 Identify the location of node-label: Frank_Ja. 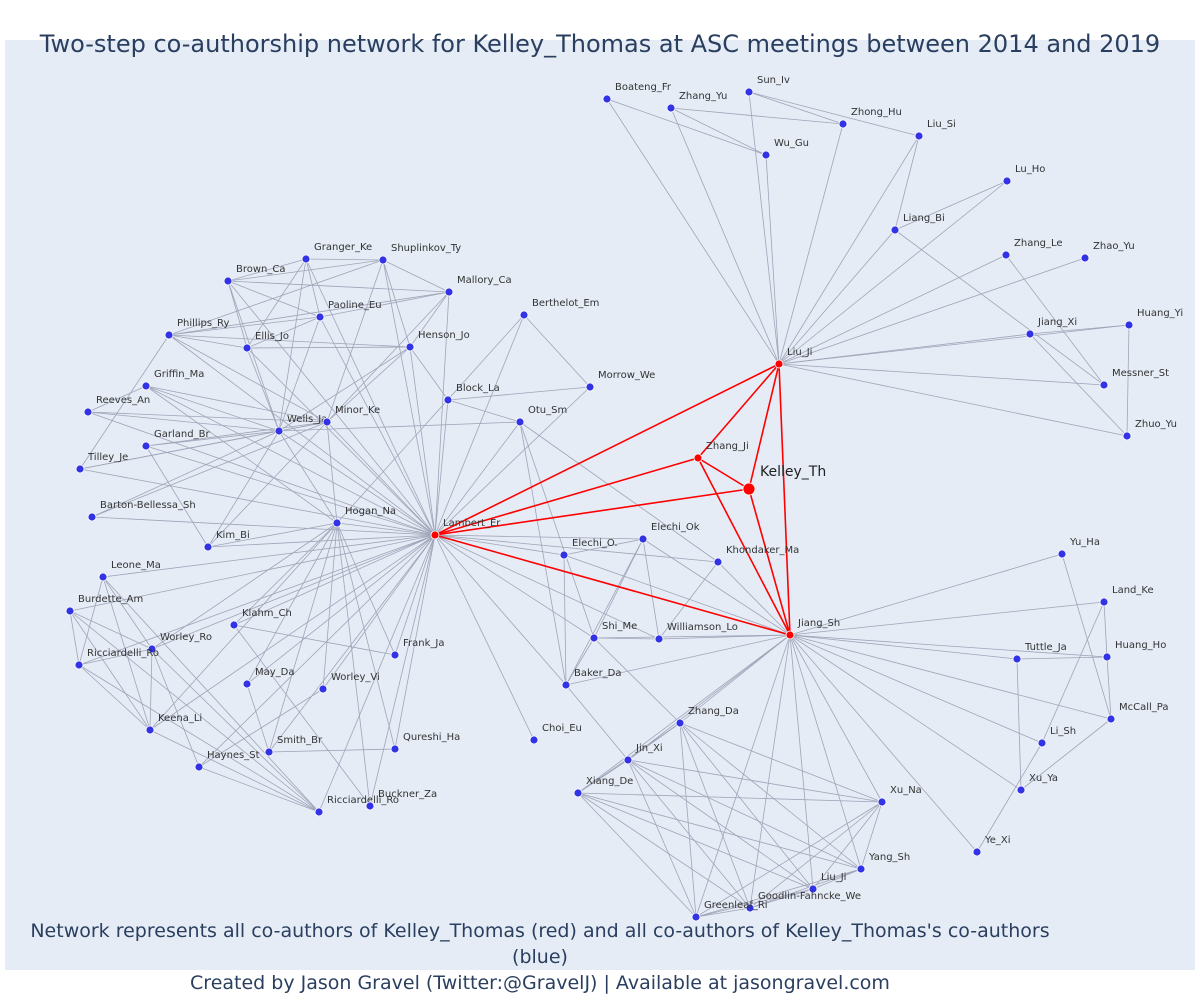
(423, 643).